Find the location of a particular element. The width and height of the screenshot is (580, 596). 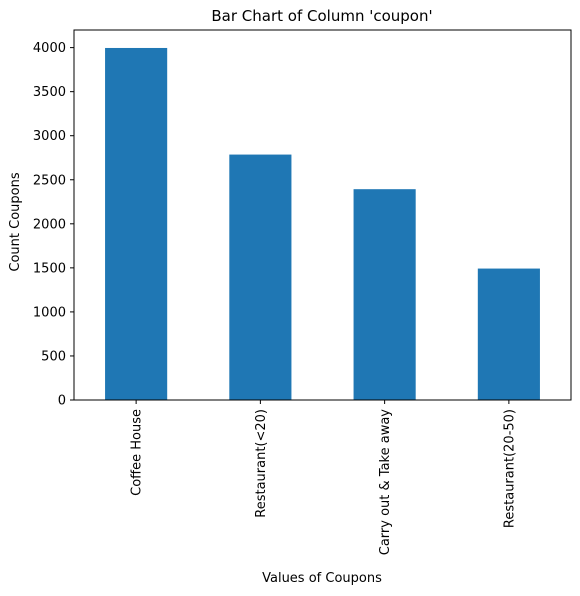

x-tick-label-3: Restaurant(20-50) is located at coordinates (509, 468).